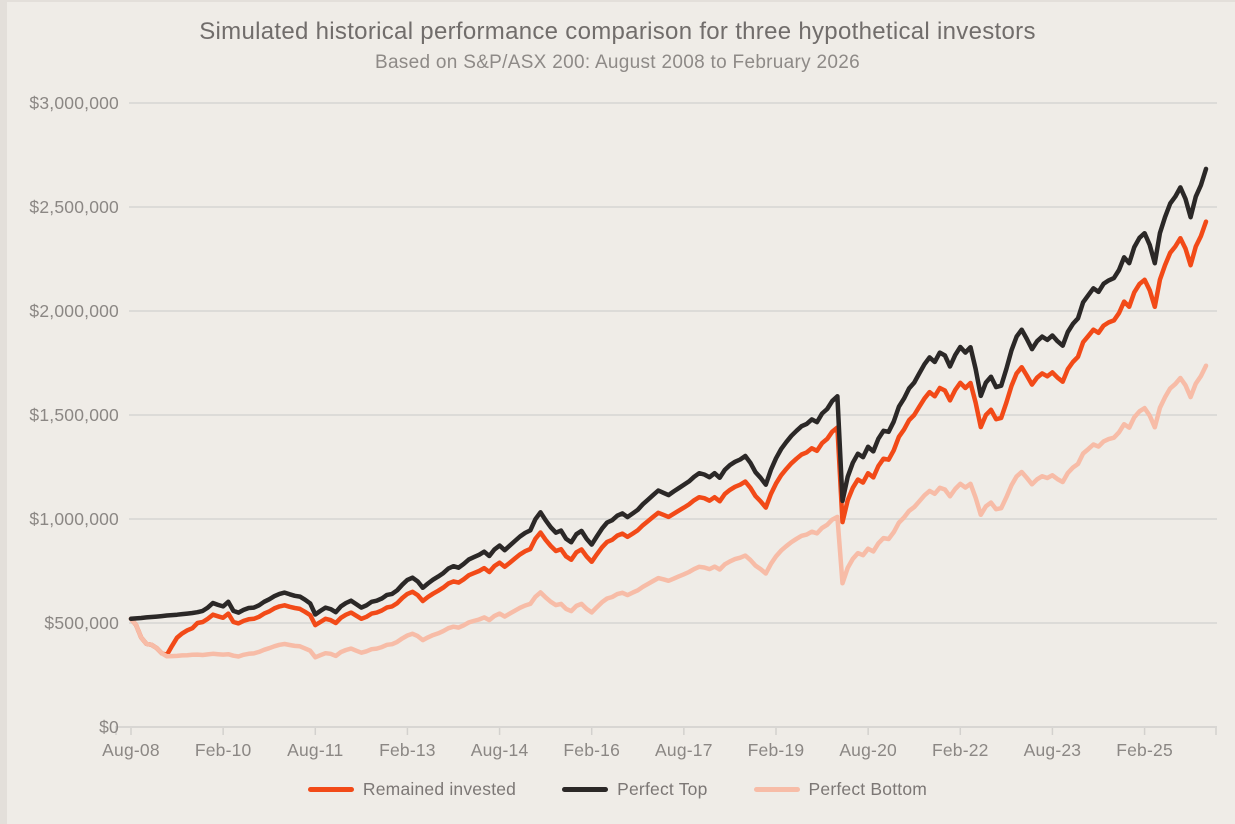 This screenshot has width=1235, height=824. Describe the element at coordinates (3, 412) in the screenshot. I see `page-edge-left` at that location.